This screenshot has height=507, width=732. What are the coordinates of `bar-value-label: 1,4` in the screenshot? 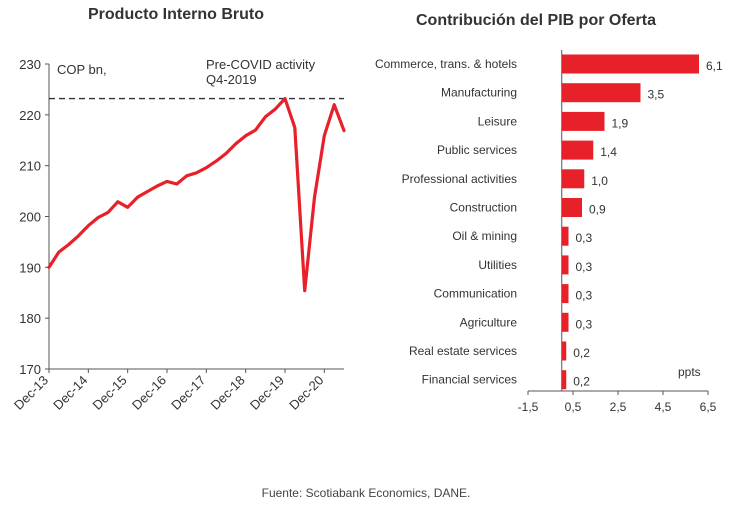 It's located at (608, 152).